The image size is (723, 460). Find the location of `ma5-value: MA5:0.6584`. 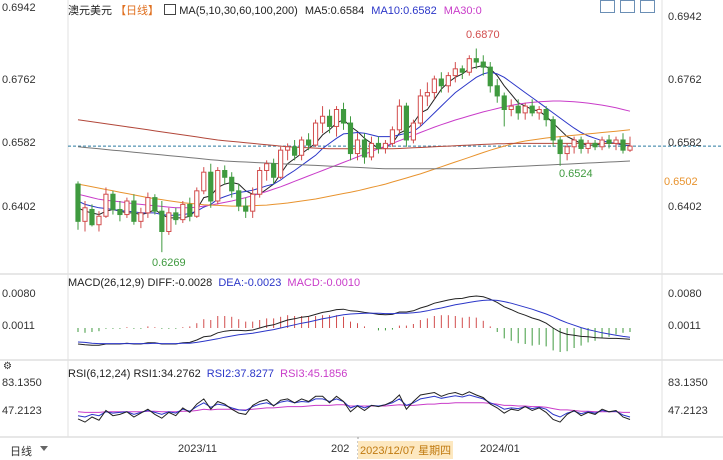

ma5-value: MA5:0.6584 is located at coordinates (334, 11).